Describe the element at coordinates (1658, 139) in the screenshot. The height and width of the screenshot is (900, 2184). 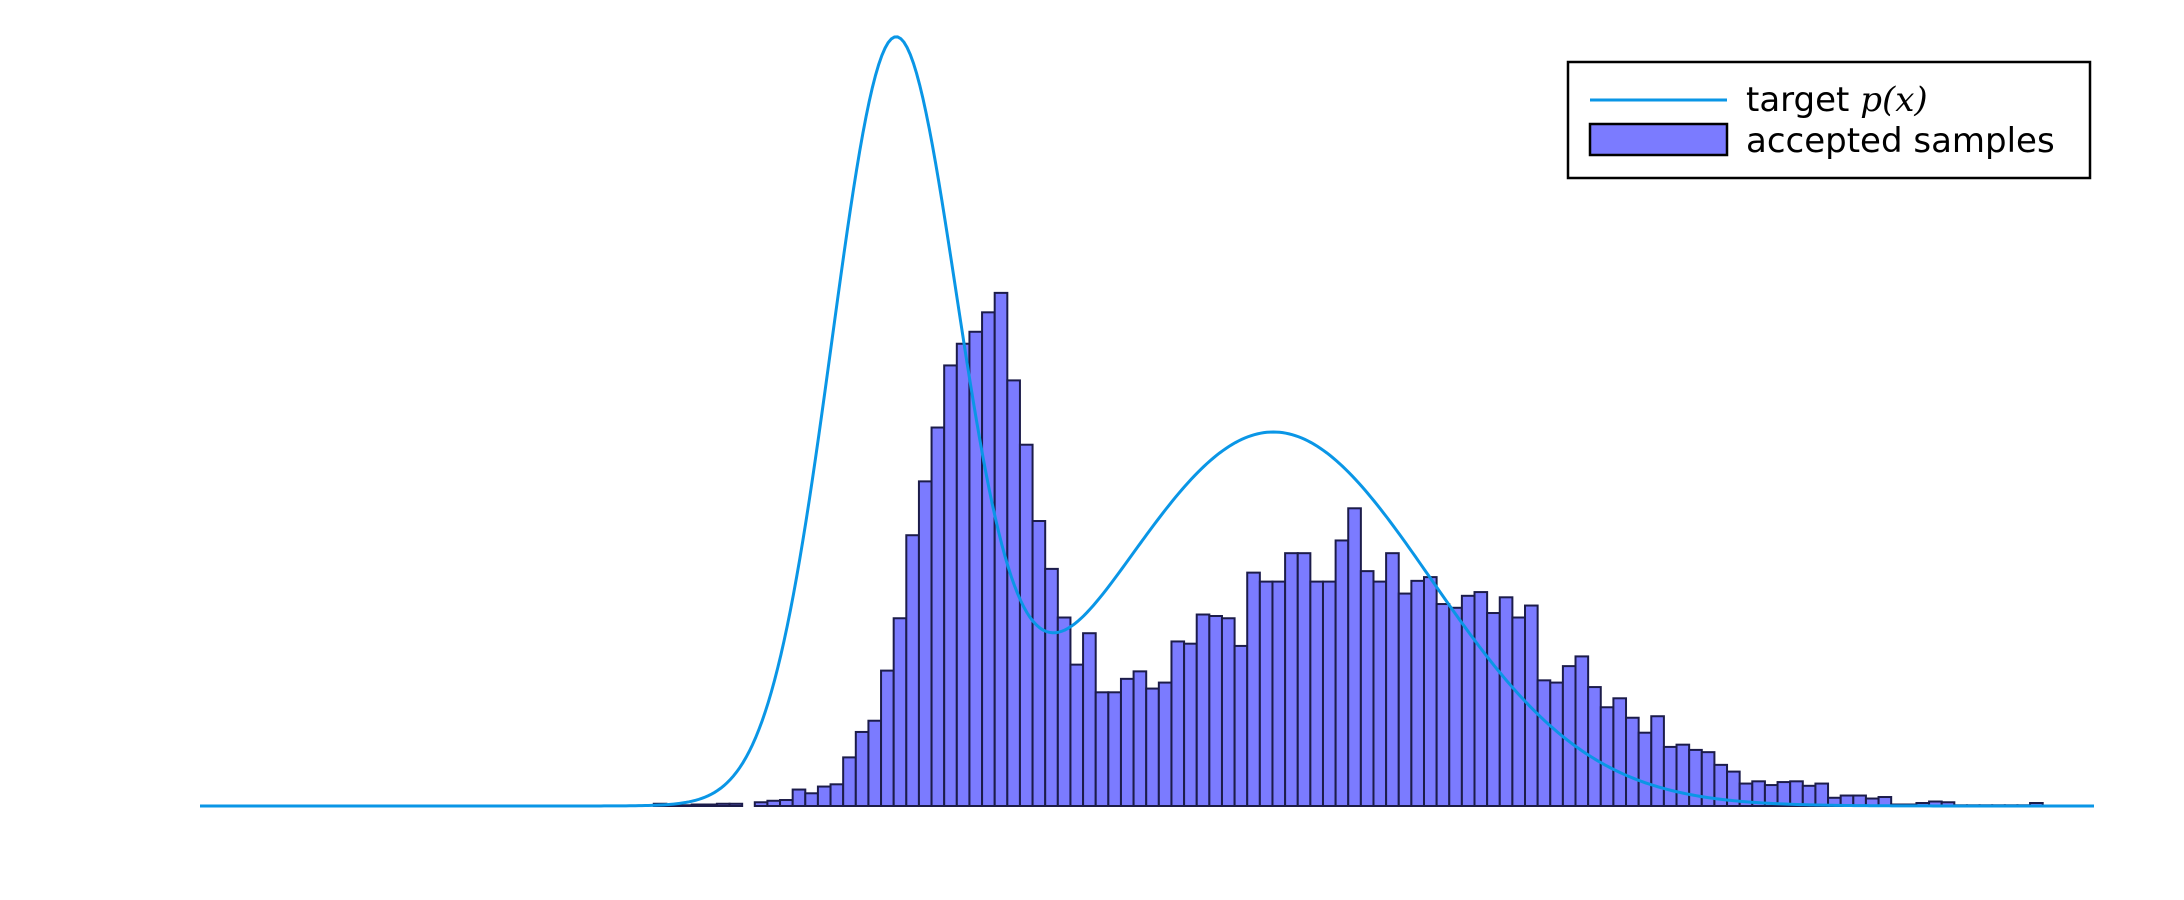
I see `legend-swatch-samples` at that location.